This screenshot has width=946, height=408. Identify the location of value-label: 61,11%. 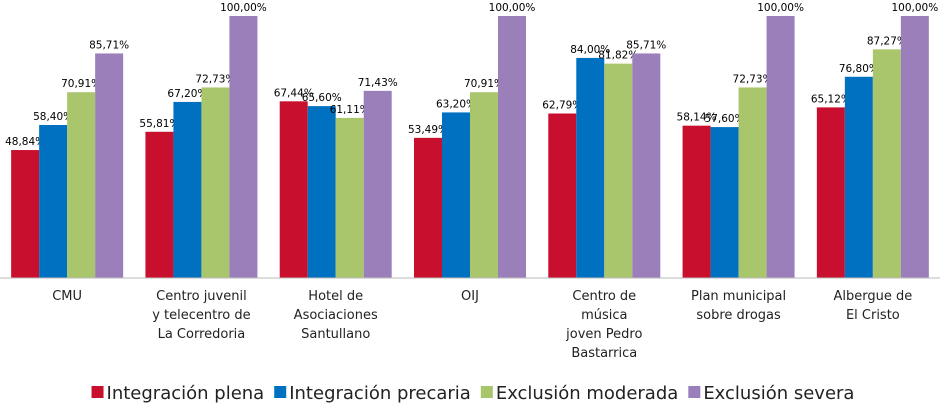
(350, 110).